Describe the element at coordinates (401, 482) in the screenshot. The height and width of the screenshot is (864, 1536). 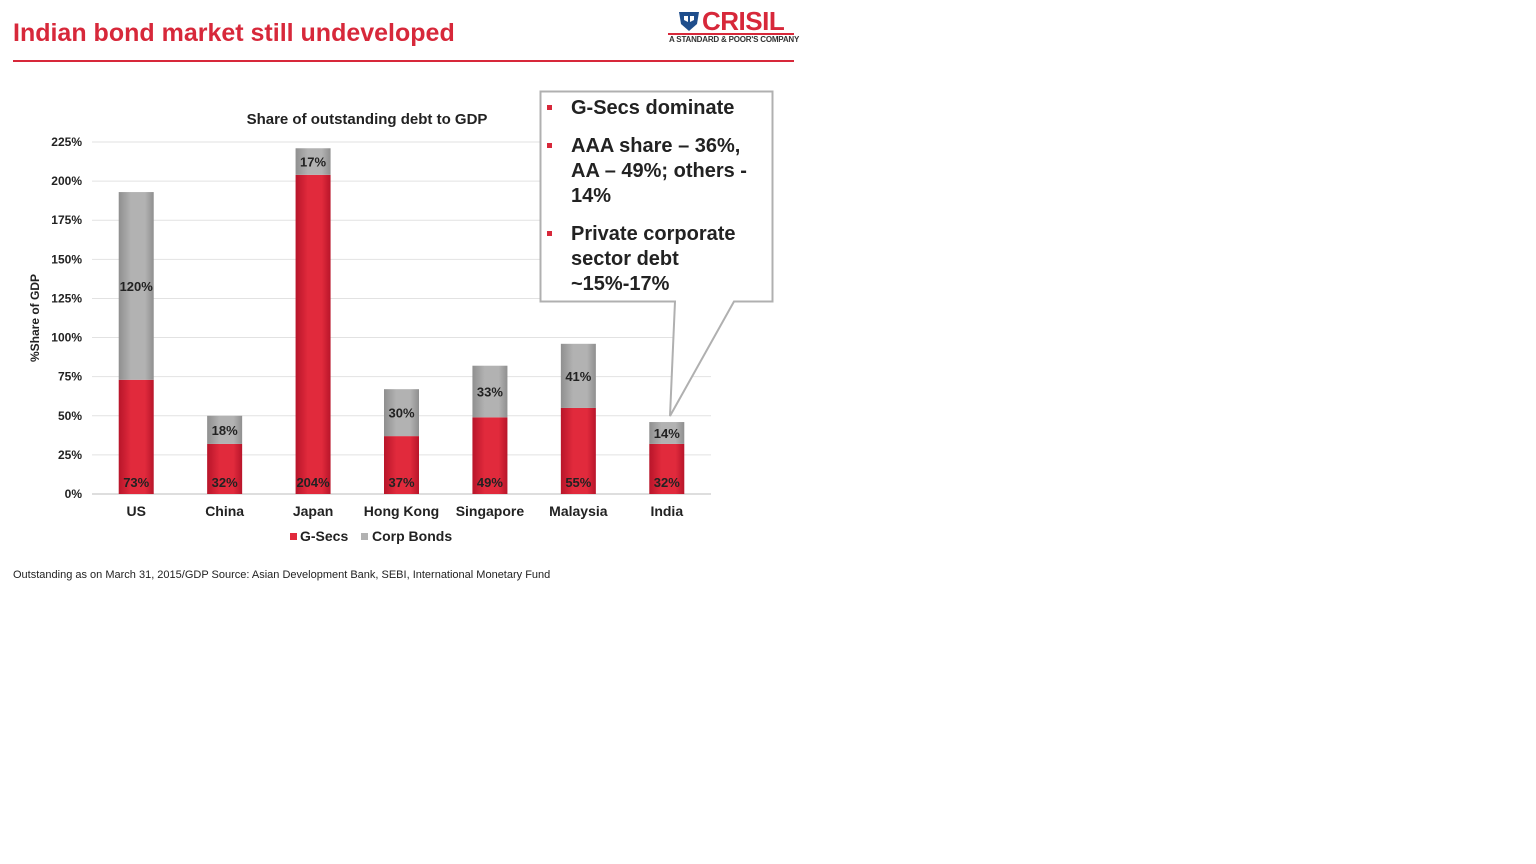
I see `data-label-gsecs: 37%` at that location.